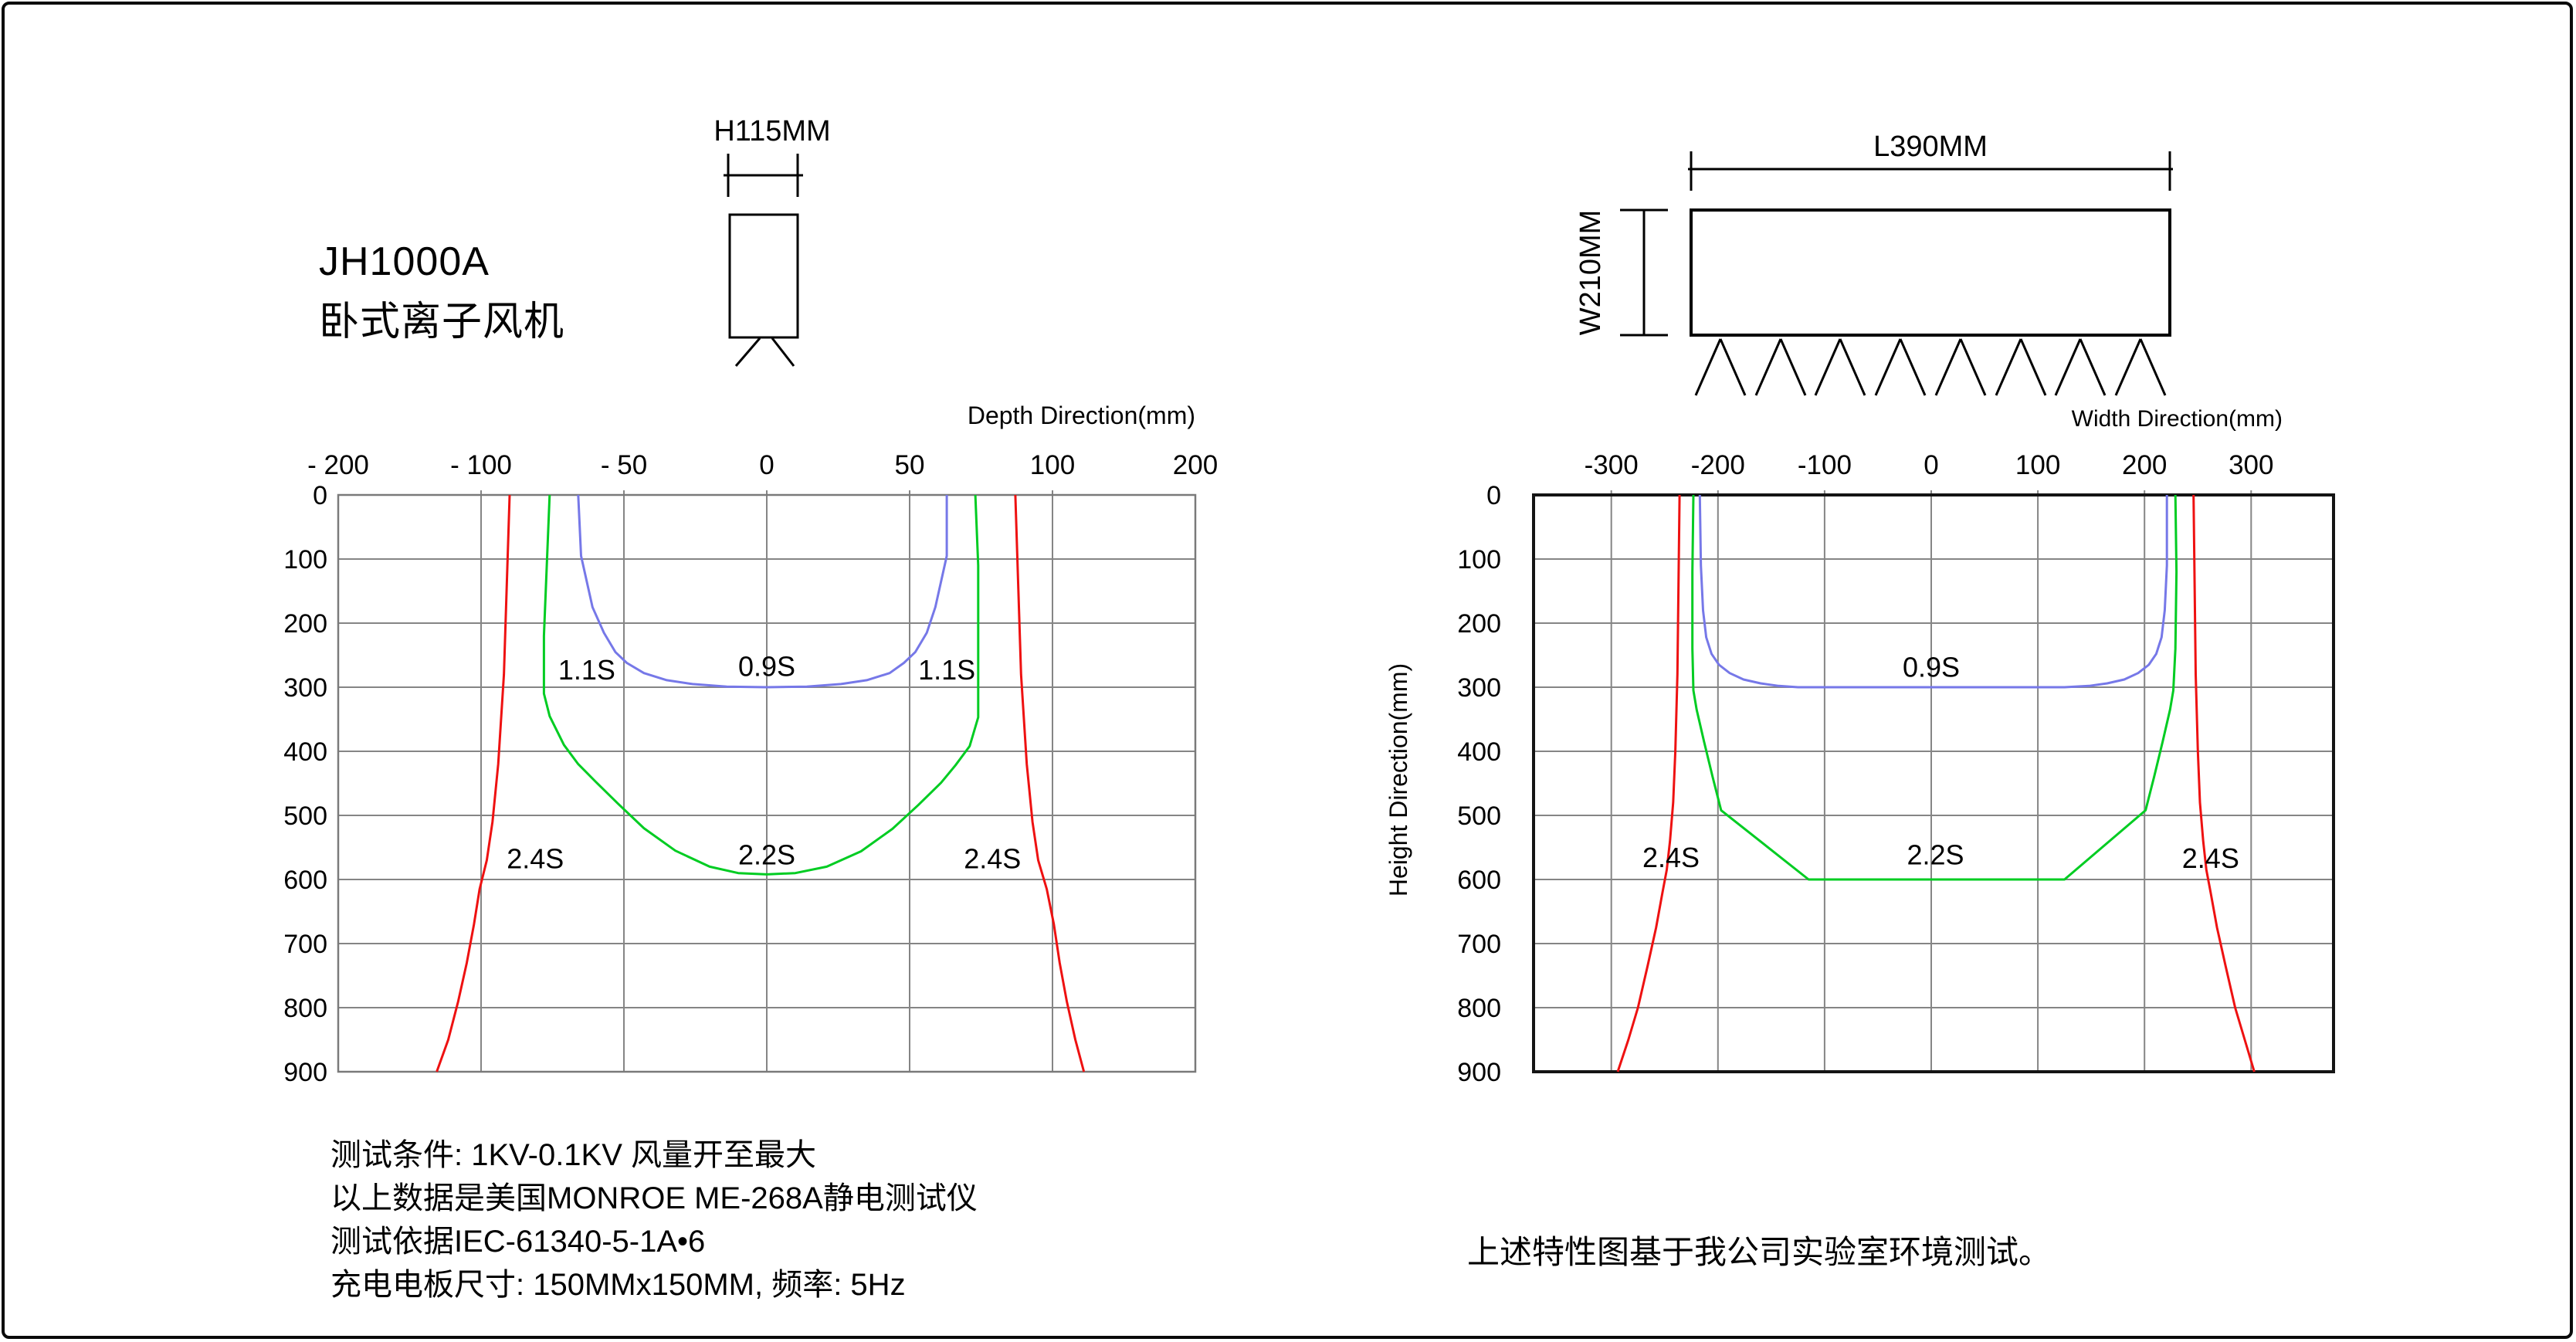 This screenshot has width=2576, height=1342. What do you see at coordinates (518, 1242) in the screenshot?
I see `note-line: 测试依据IEC-61340-5-1A•6` at bounding box center [518, 1242].